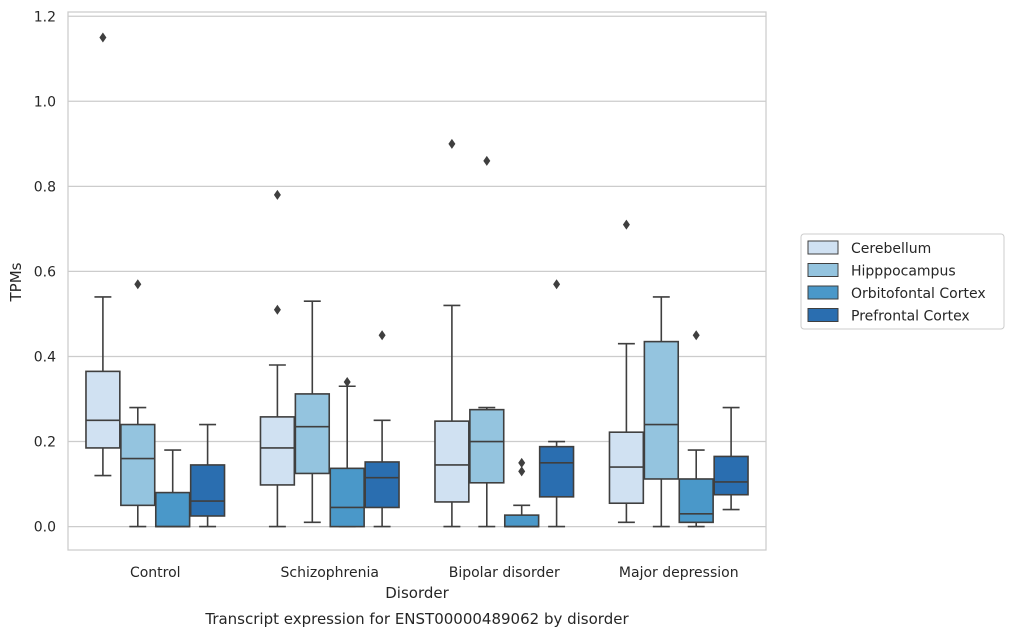 The width and height of the screenshot is (1014, 637). What do you see at coordinates (45, 17) in the screenshot?
I see `y-tick-label: 1.2` at bounding box center [45, 17].